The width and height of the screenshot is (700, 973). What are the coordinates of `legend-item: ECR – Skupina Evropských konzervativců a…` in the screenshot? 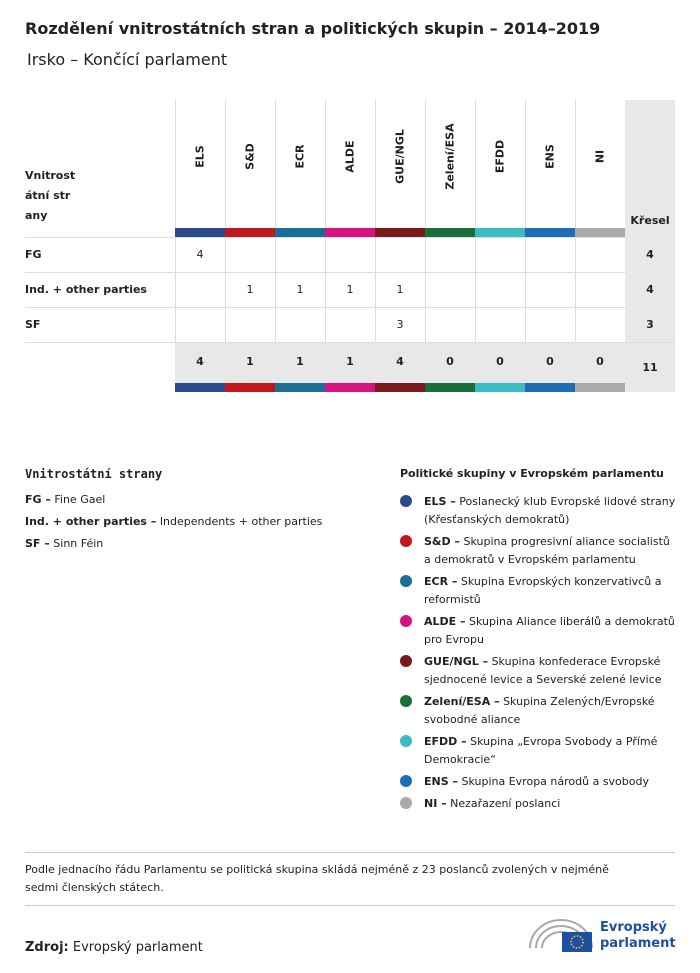 It's located at (551, 591).